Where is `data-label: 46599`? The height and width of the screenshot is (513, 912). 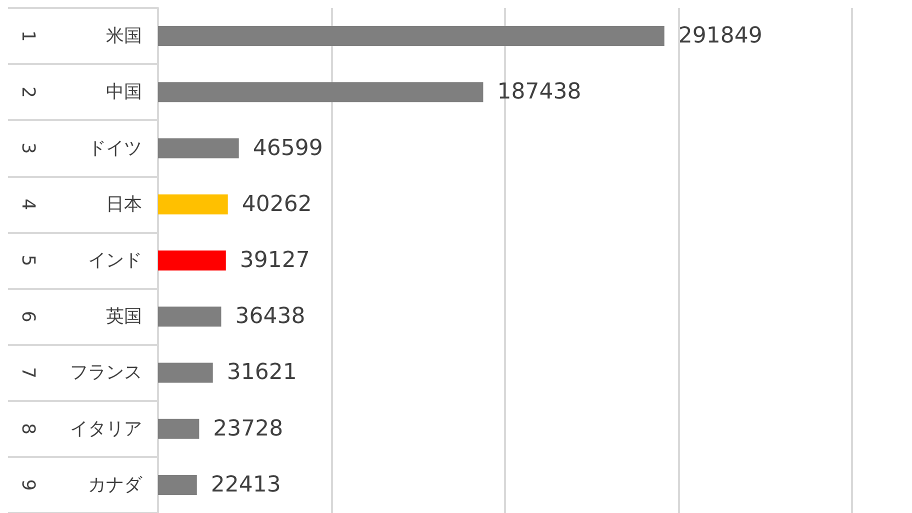 data-label: 46599 is located at coordinates (287, 148).